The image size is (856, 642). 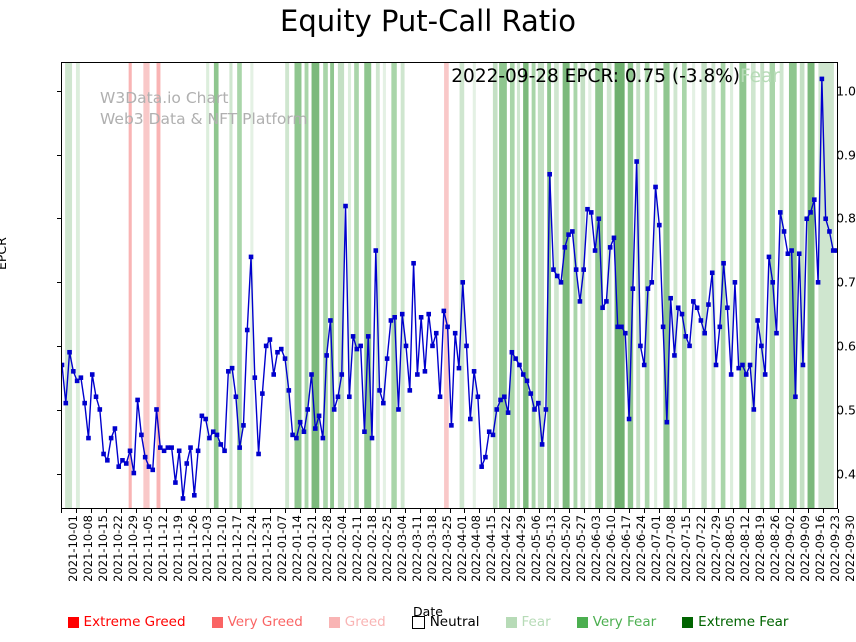 I want to click on x-axis-tick-label: 2022-07-29, so click(x=715, y=548).